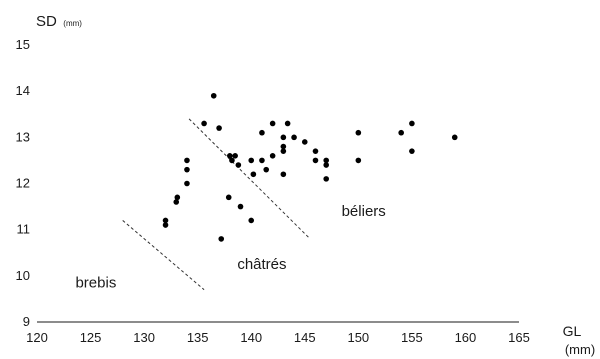 This screenshot has height=359, width=600. Describe the element at coordinates (144, 337) in the screenshot. I see `x-tick-label: 130` at that location.